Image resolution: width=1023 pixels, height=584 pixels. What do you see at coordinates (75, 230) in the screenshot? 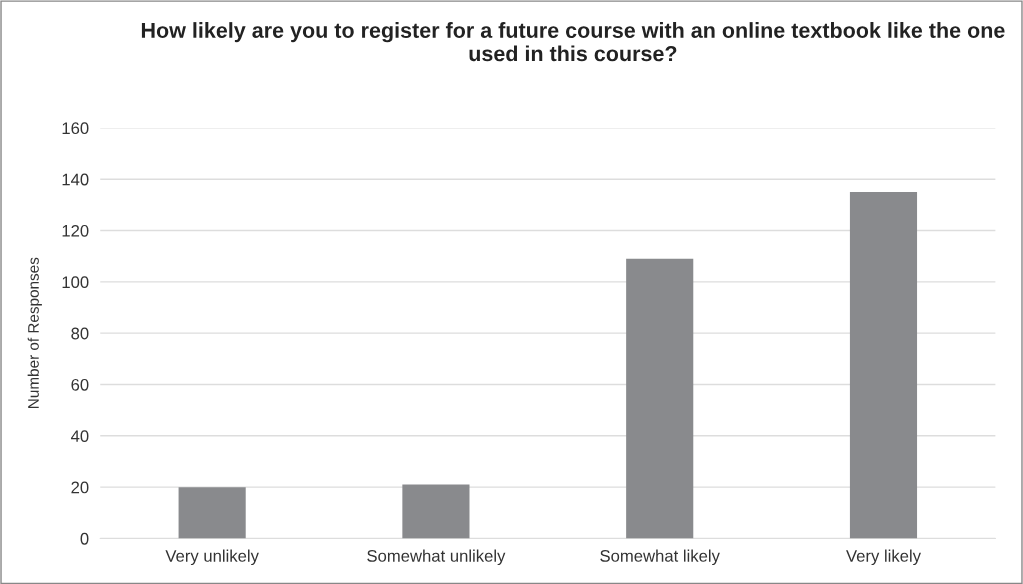
I see `y-tick-label: 120` at bounding box center [75, 230].